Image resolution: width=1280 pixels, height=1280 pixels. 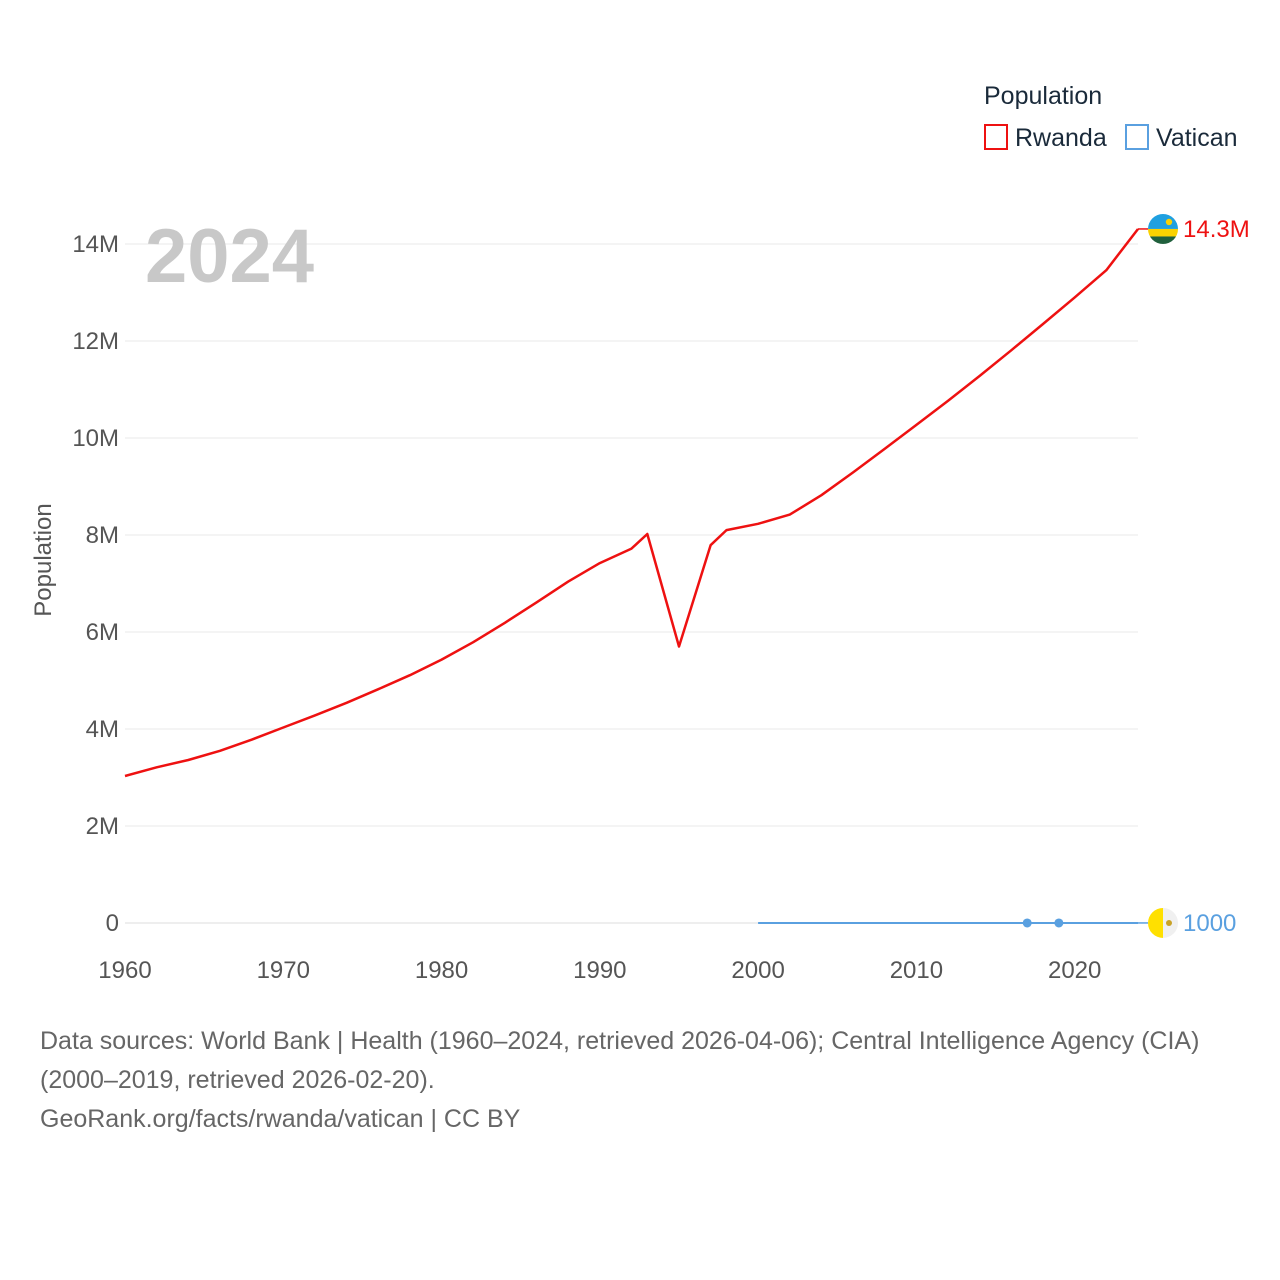 What do you see at coordinates (102, 826) in the screenshot?
I see `y-tick-label: 2M` at bounding box center [102, 826].